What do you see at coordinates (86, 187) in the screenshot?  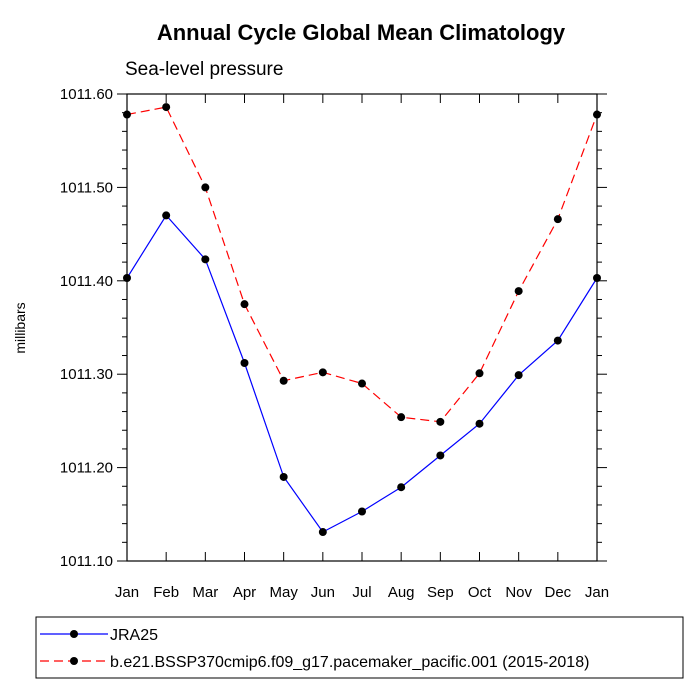 I see `y-tick-label: 1011.50` at bounding box center [86, 187].